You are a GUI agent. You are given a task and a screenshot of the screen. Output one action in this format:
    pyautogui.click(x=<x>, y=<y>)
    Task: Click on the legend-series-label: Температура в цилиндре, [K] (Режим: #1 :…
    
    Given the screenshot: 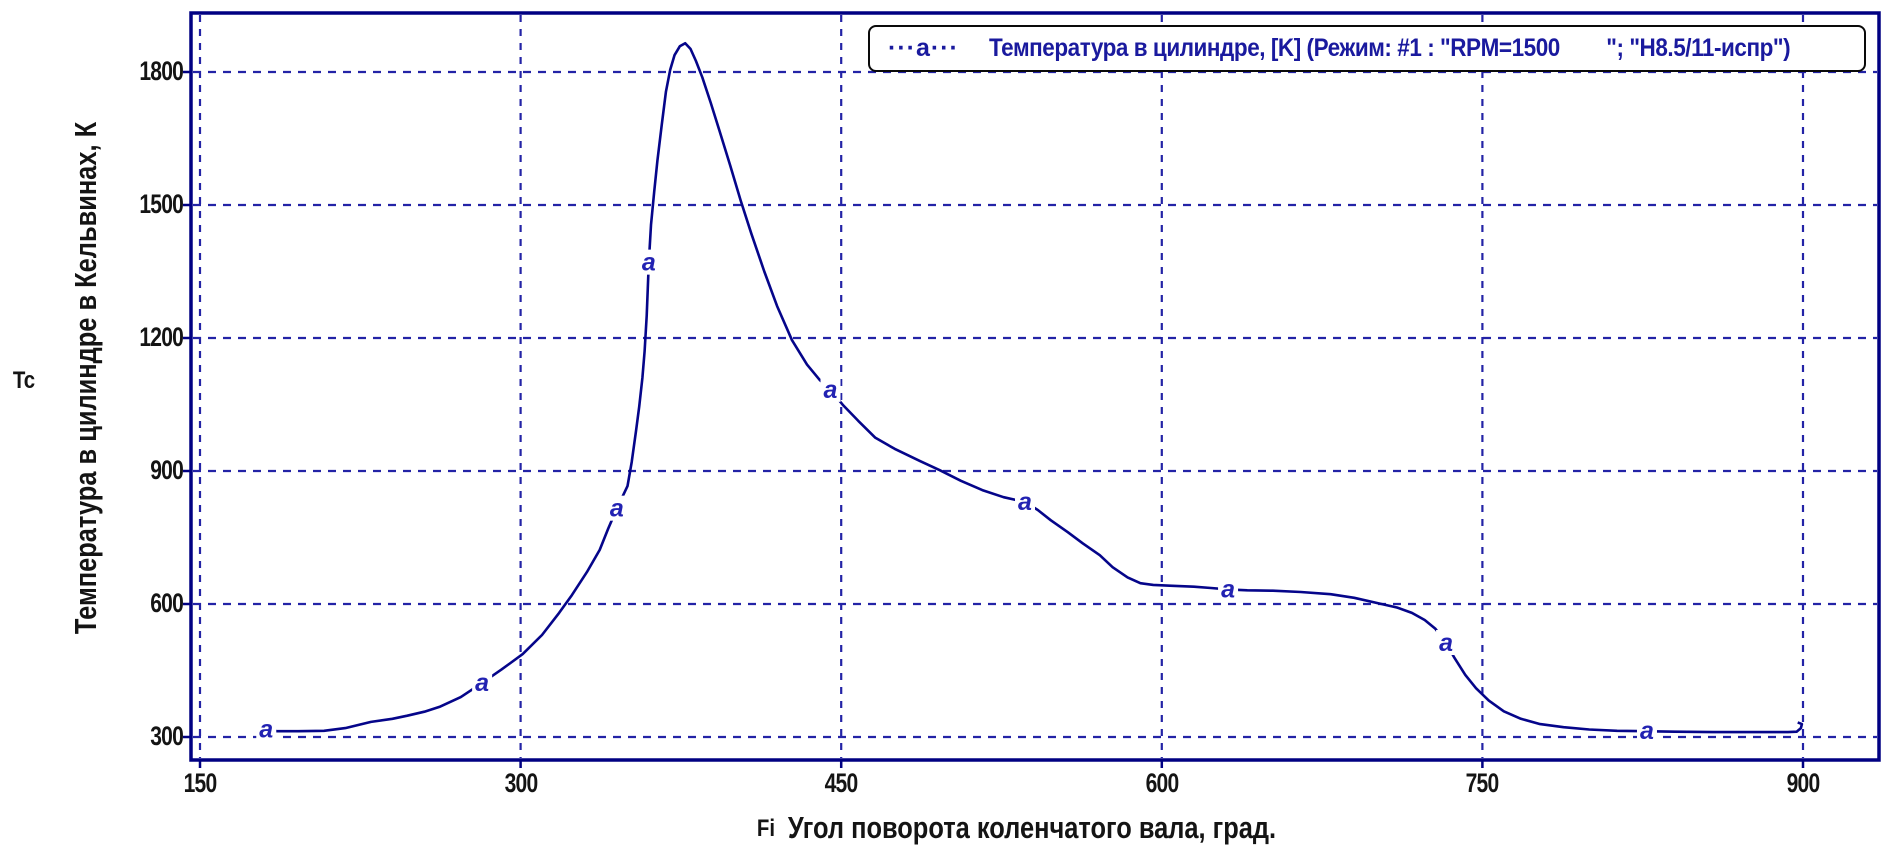 What is the action you would take?
    pyautogui.click(x=1389, y=48)
    